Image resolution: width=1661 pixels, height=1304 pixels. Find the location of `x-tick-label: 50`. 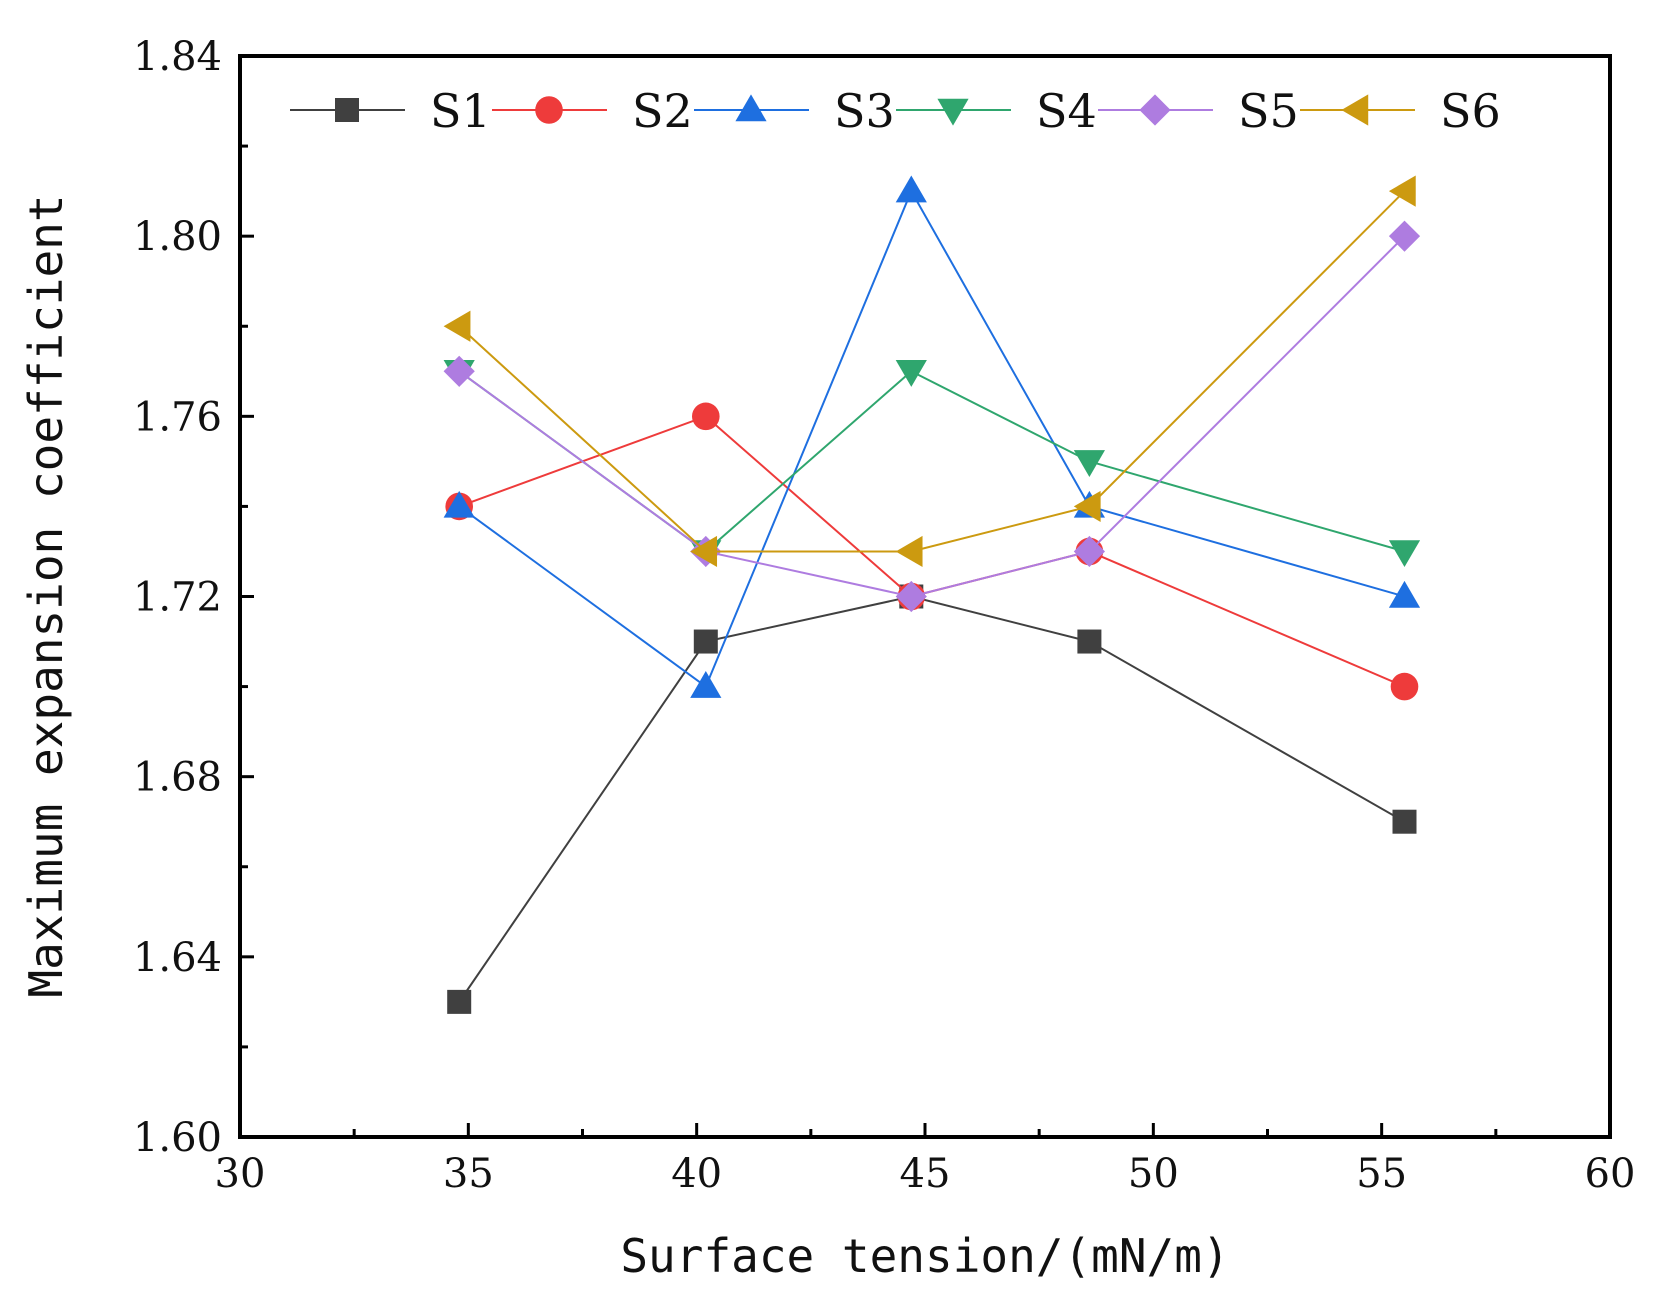

x-tick-label: 50 is located at coordinates (1153, 1174).